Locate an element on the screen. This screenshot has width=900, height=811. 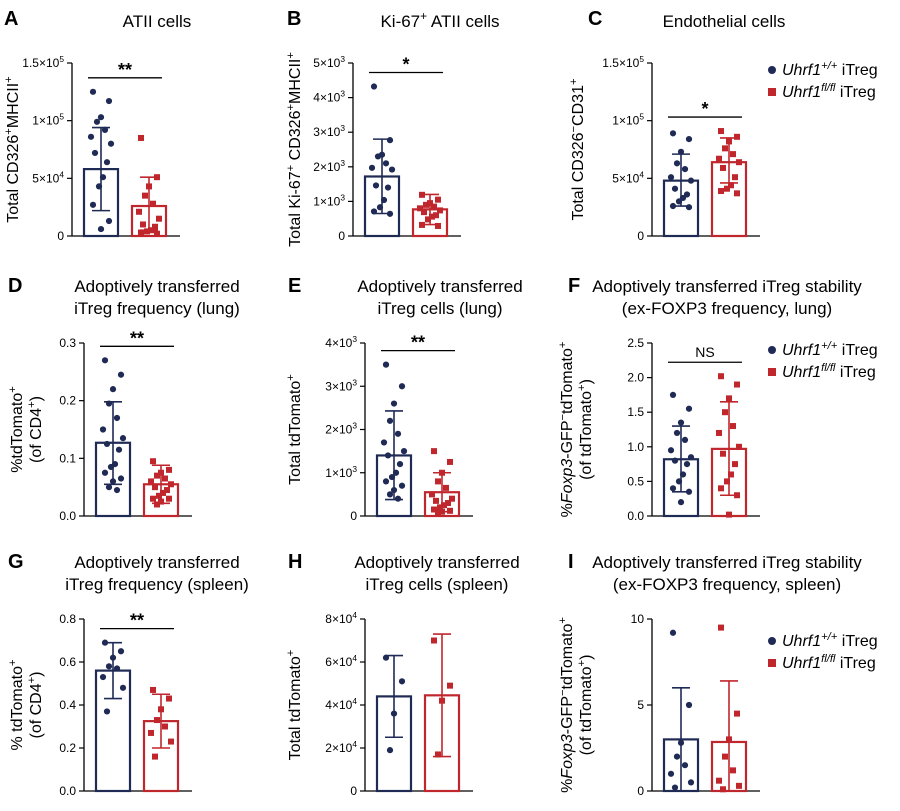
y-tick-label: 1×10³ is located at coordinates (329, 200).